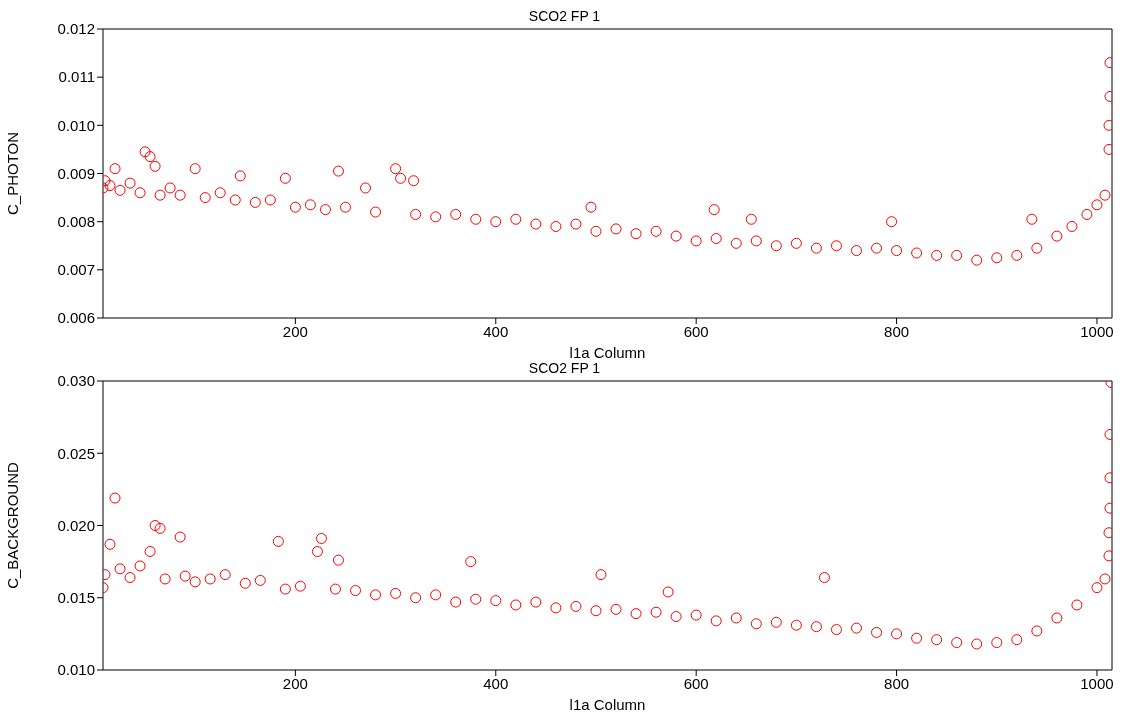 The width and height of the screenshot is (1129, 725). Describe the element at coordinates (76, 525) in the screenshot. I see `y-tick-label: 0.020` at that location.